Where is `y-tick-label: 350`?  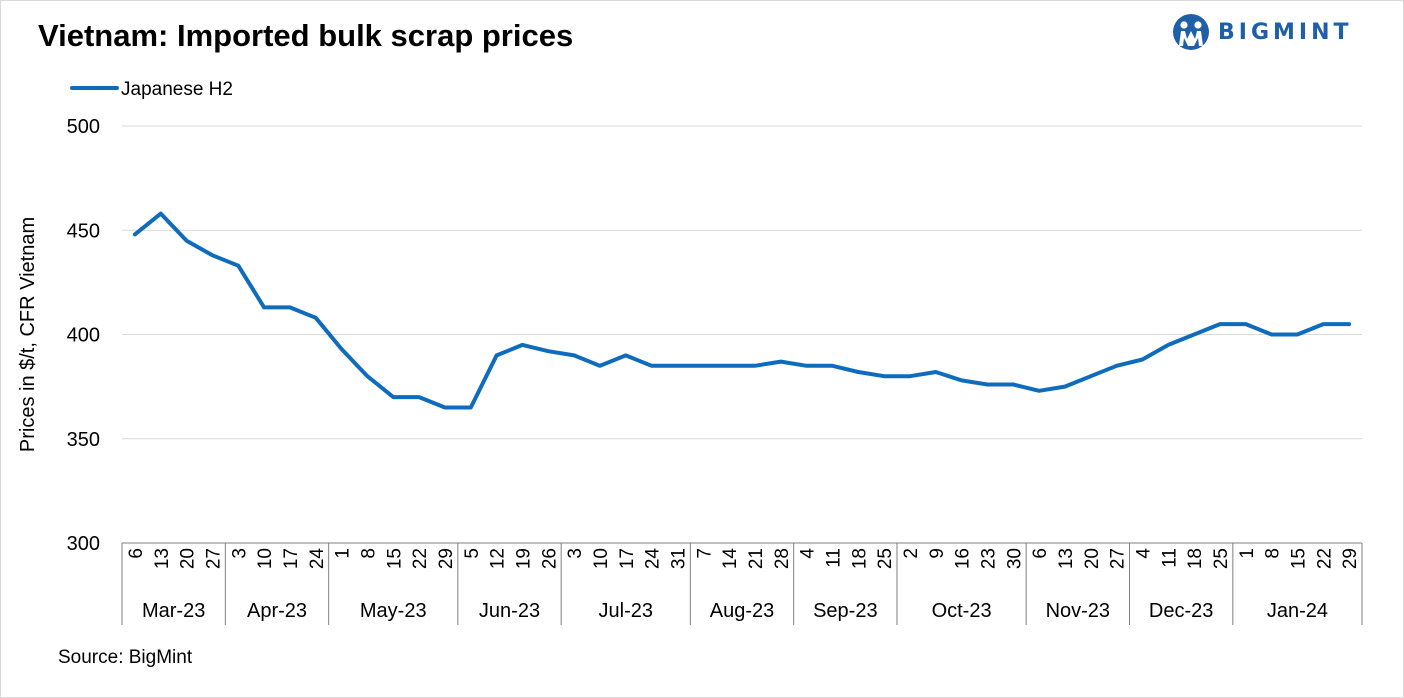
y-tick-label: 350 is located at coordinates (83, 440).